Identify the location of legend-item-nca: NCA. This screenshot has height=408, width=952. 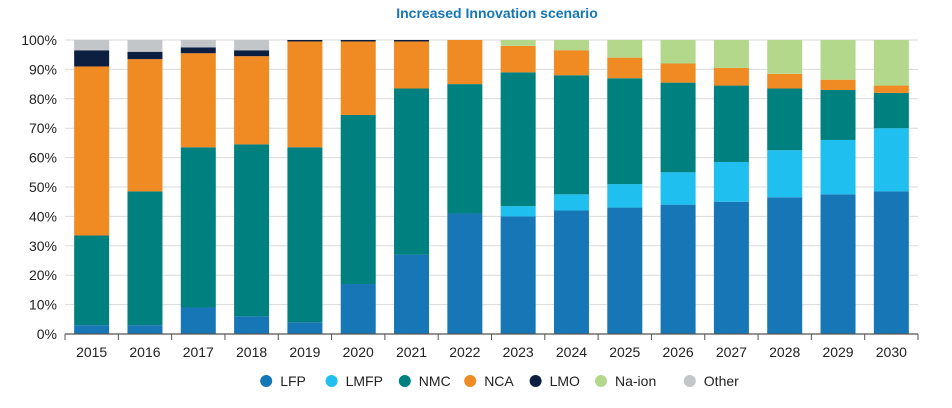
(489, 381).